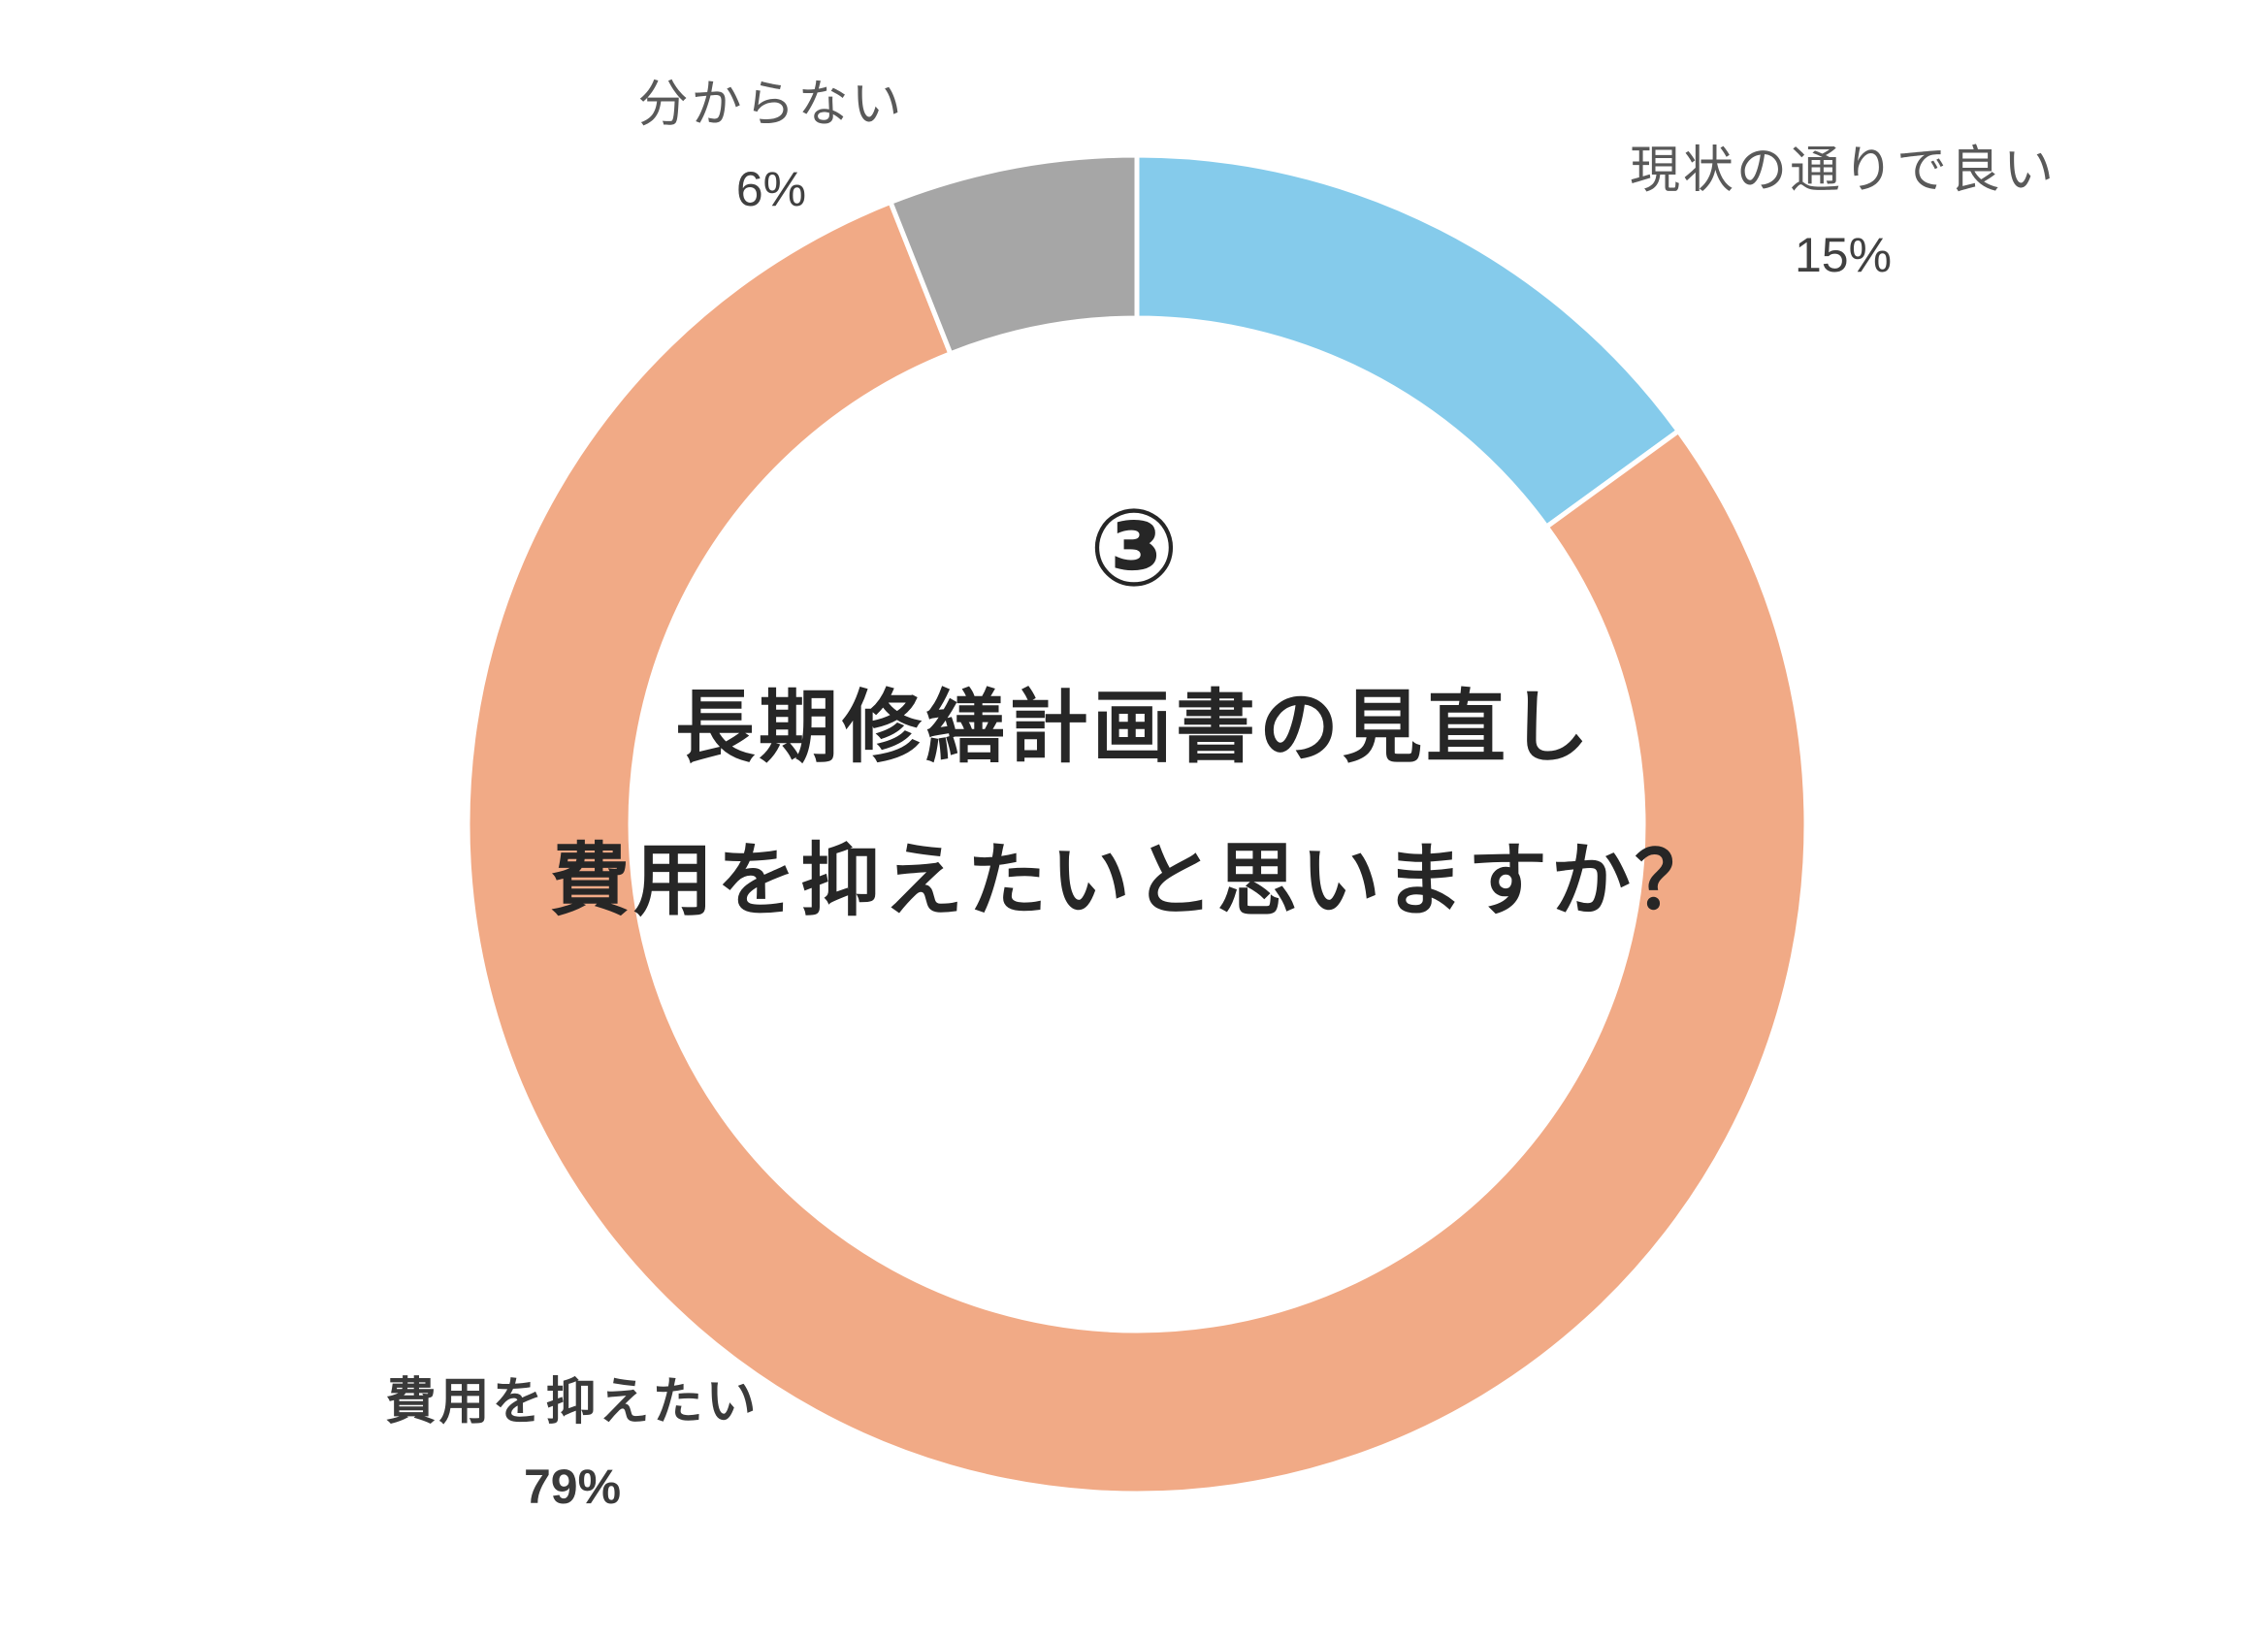  I want to click on slice-value-label: 6%, so click(771, 189).